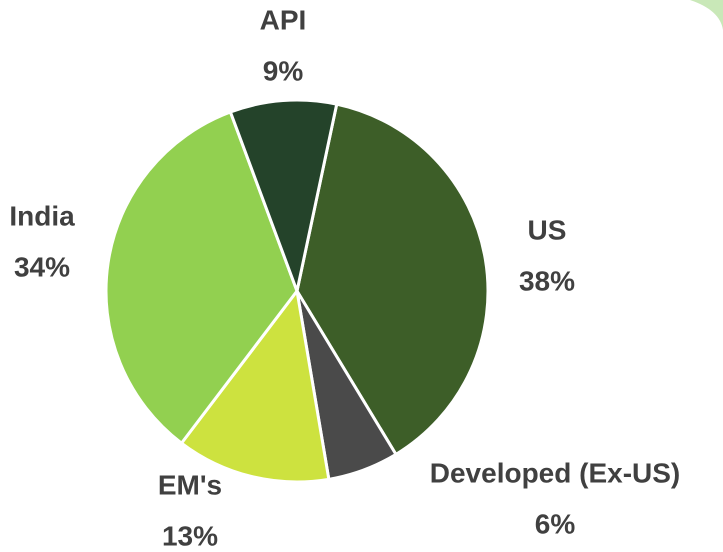 Image resolution: width=723 pixels, height=552 pixels. Describe the element at coordinates (555, 523) in the screenshot. I see `slice-value-label: 6%` at that location.